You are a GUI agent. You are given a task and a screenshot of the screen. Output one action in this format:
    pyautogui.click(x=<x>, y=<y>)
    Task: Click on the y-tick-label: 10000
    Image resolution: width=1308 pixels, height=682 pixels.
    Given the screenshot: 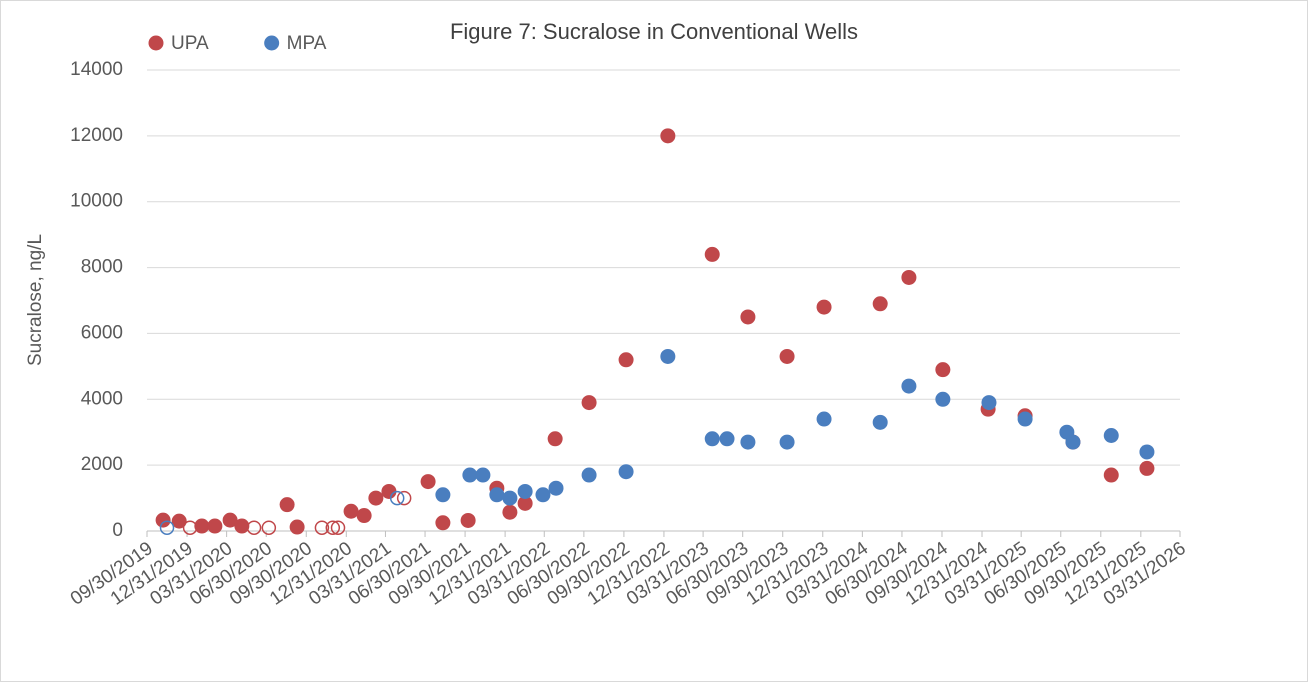 What is the action you would take?
    pyautogui.click(x=96, y=201)
    